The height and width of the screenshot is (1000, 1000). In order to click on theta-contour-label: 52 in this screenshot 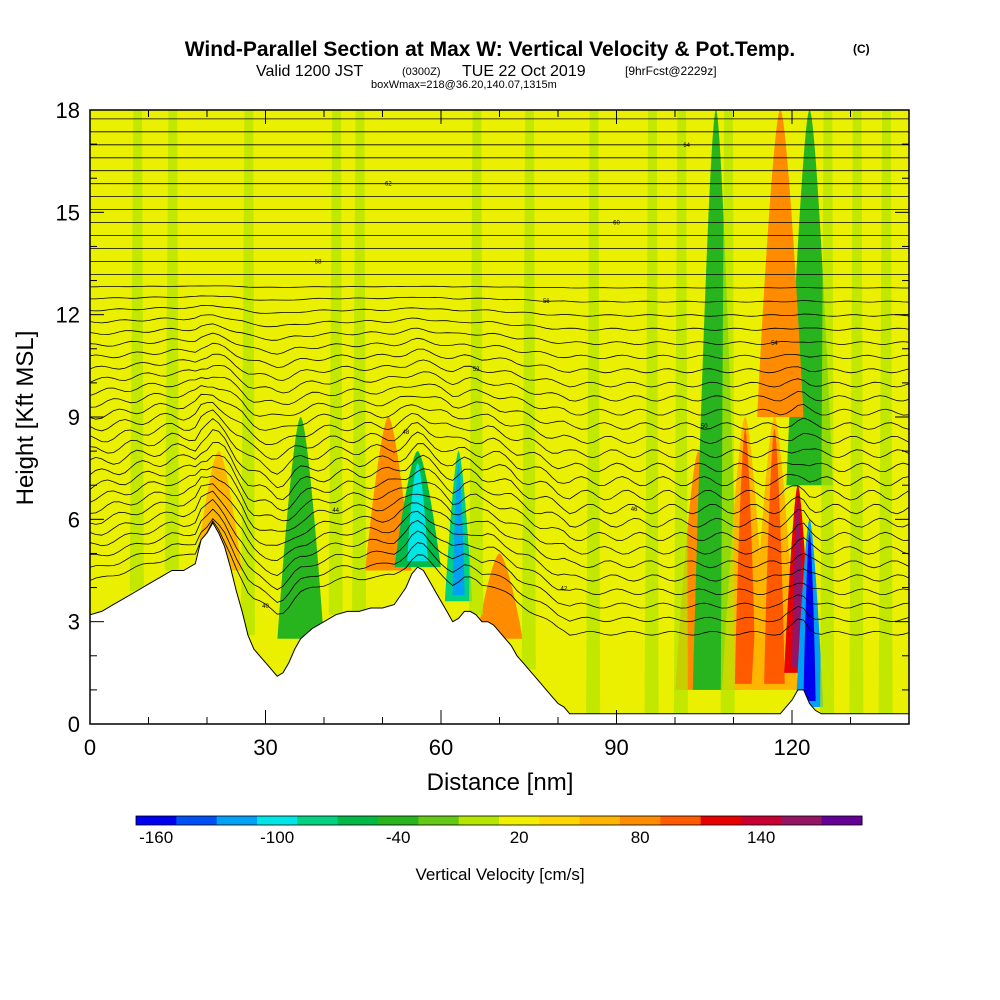, I will do `click(476, 370)`.